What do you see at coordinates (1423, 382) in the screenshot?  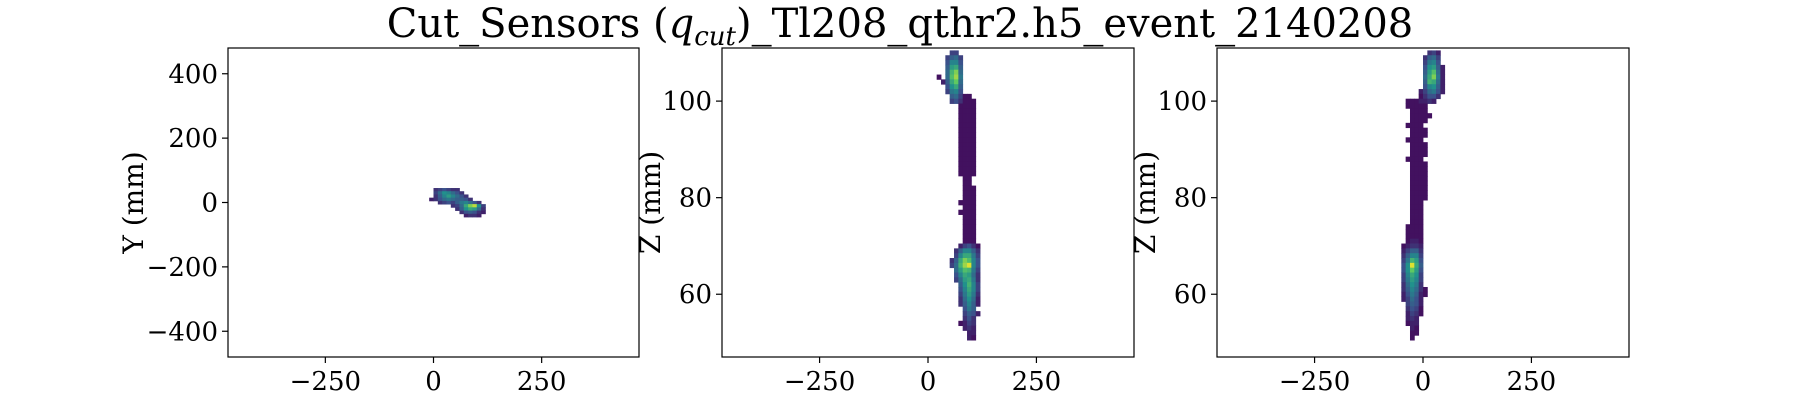 I see `x-tick-label: 0` at bounding box center [1423, 382].